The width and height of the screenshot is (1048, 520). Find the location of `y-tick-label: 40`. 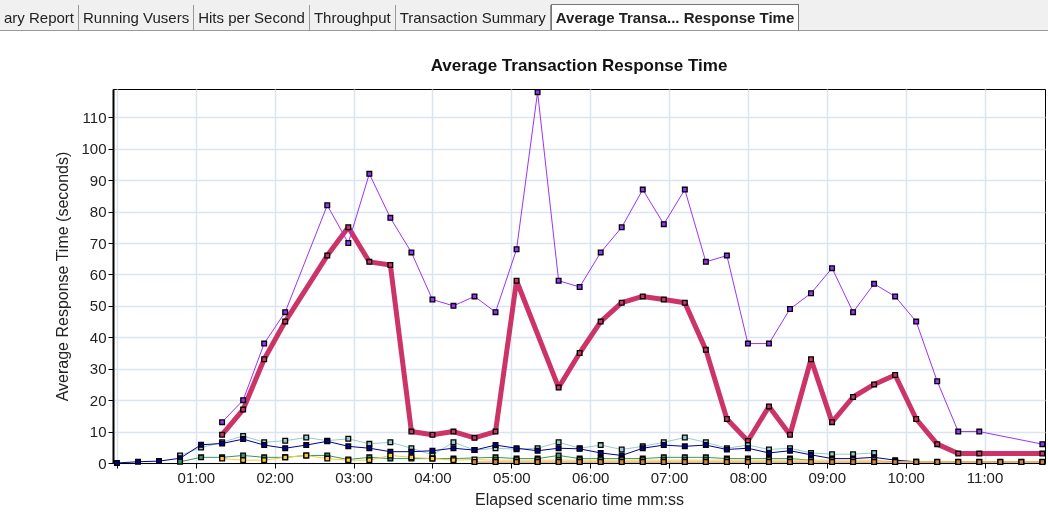

y-tick-label: 40 is located at coordinates (98, 337).